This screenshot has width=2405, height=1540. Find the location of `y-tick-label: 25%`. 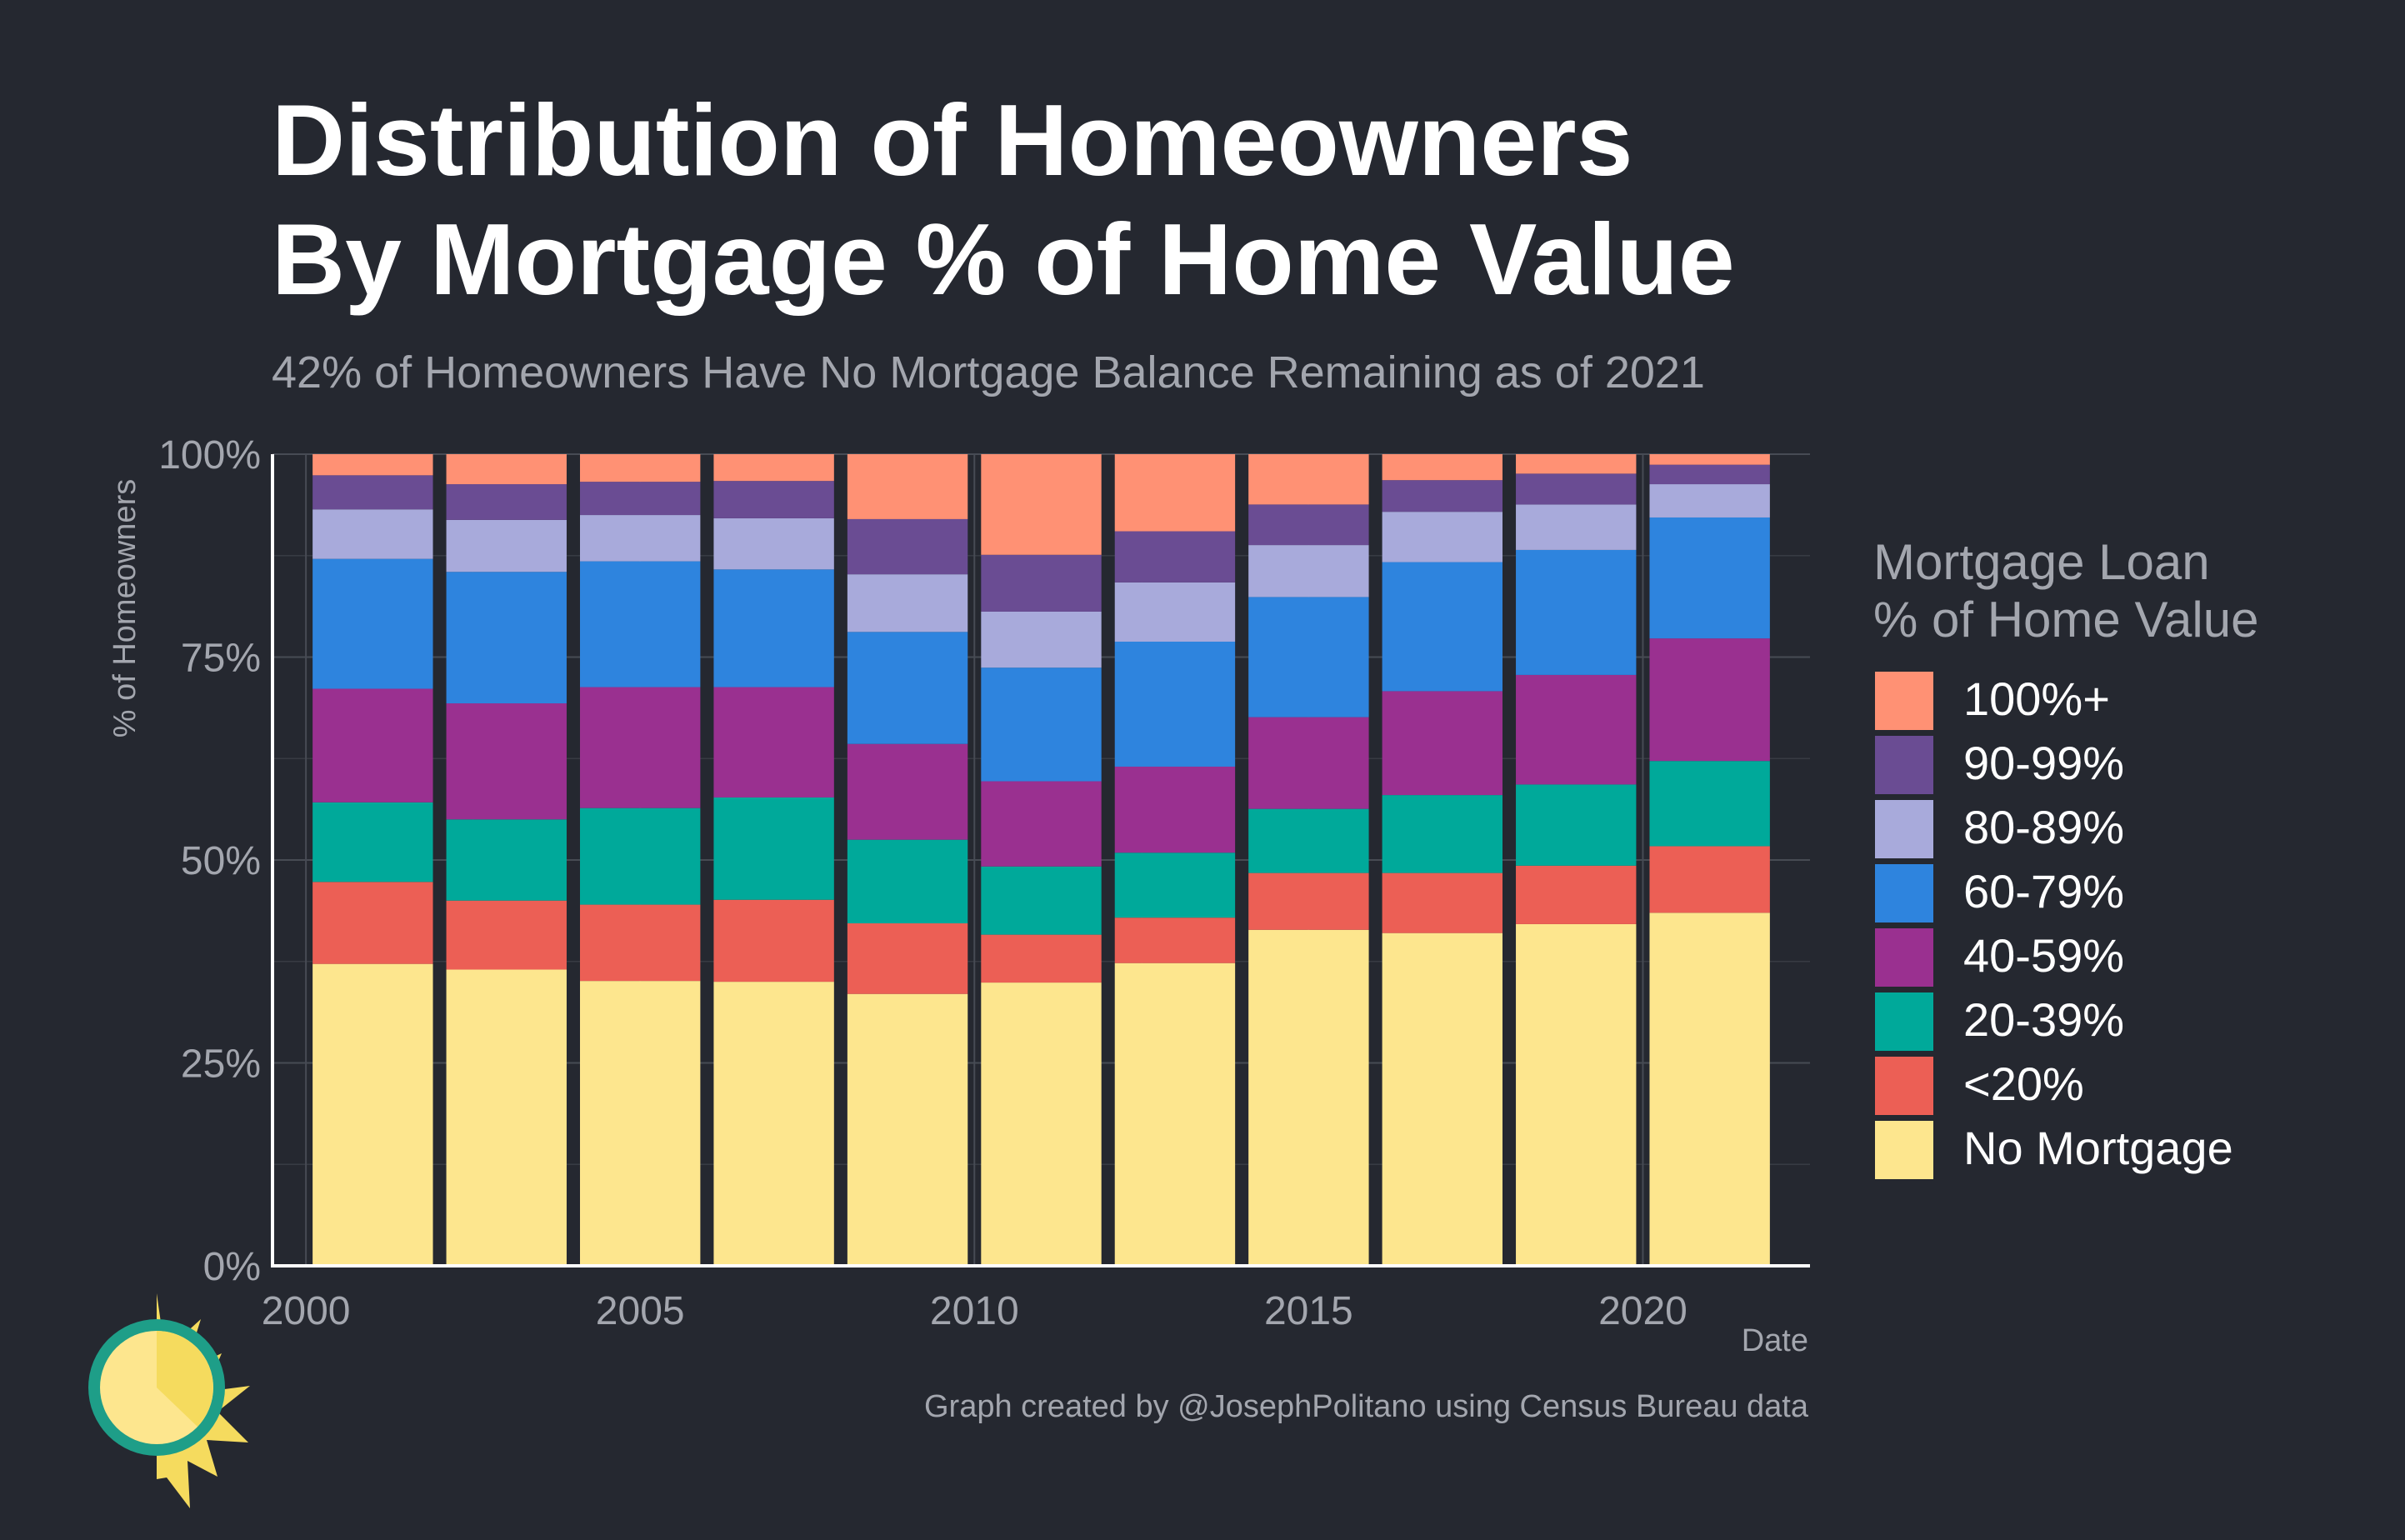

y-tick-label: 25% is located at coordinates (221, 1064).